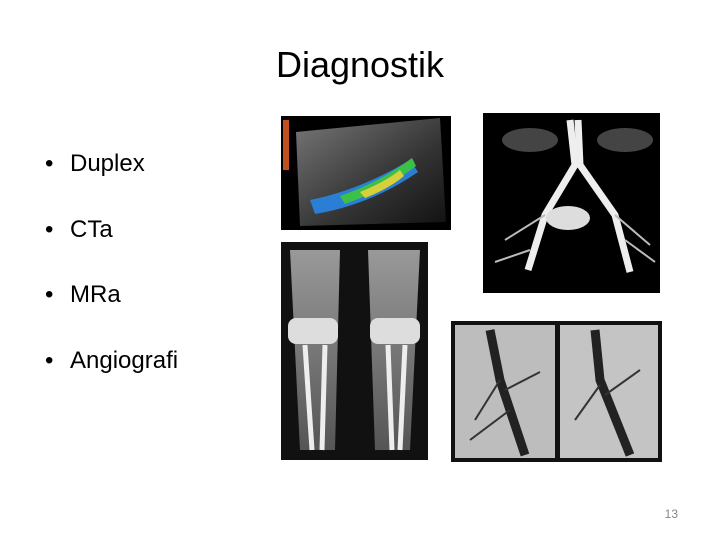 The width and height of the screenshot is (720, 540). What do you see at coordinates (556, 391) in the screenshot?
I see `angiography-image` at bounding box center [556, 391].